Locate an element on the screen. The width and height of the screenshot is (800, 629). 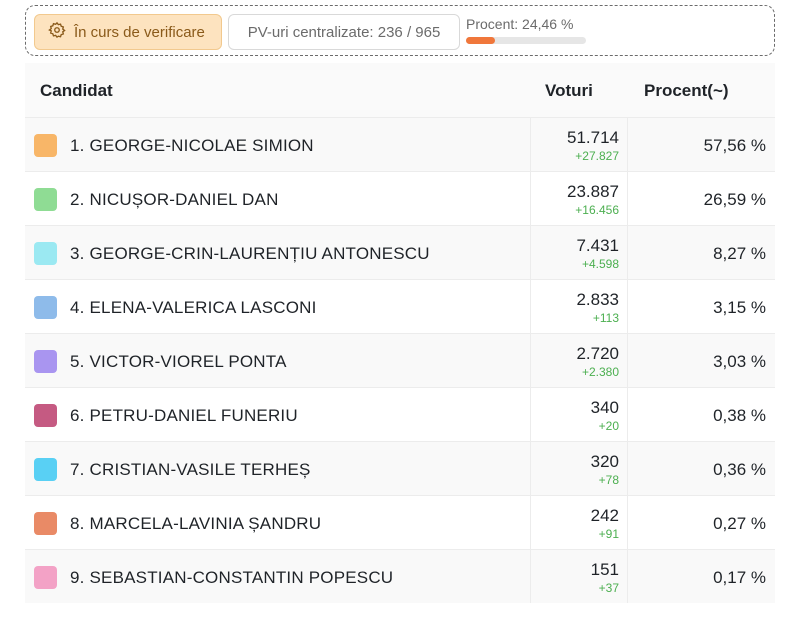
vote-percent: 0,36 % is located at coordinates (739, 469).